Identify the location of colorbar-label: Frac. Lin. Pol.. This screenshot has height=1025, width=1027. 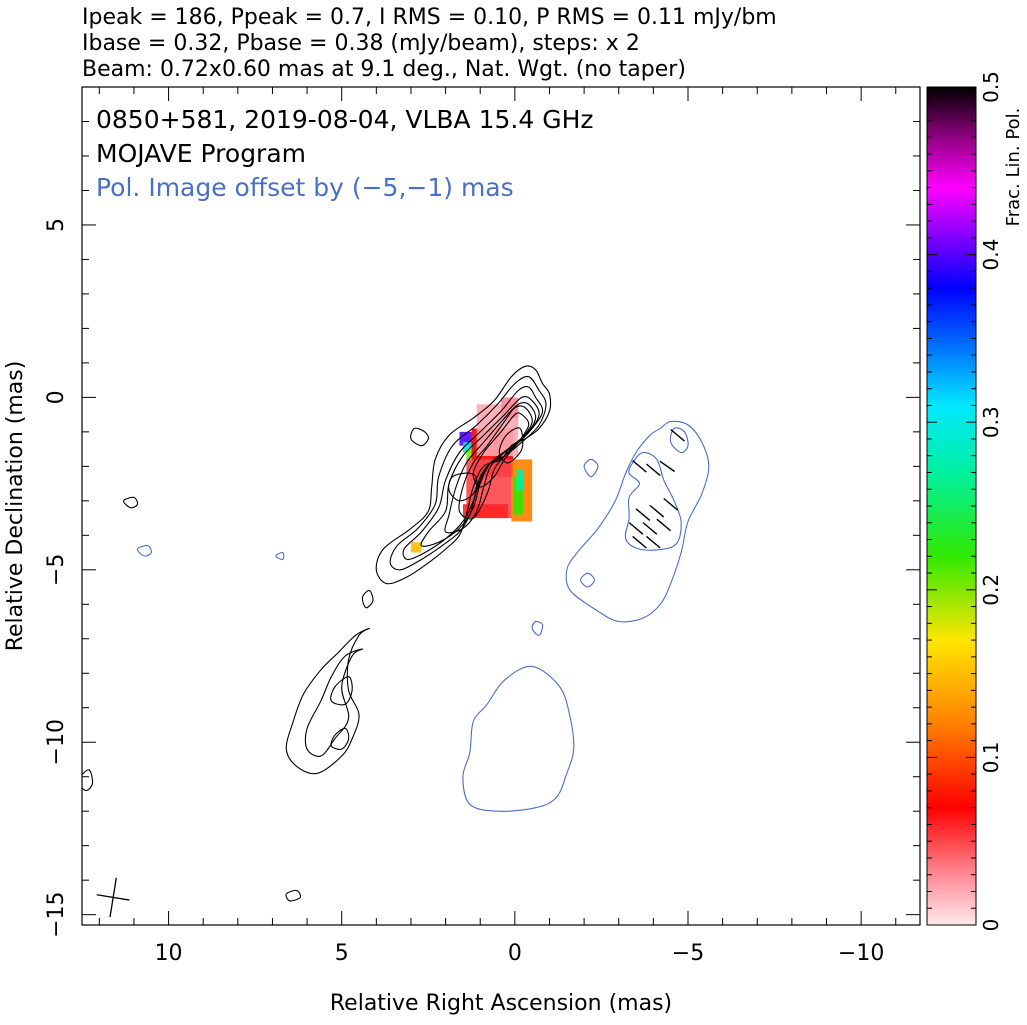
(1013, 167).